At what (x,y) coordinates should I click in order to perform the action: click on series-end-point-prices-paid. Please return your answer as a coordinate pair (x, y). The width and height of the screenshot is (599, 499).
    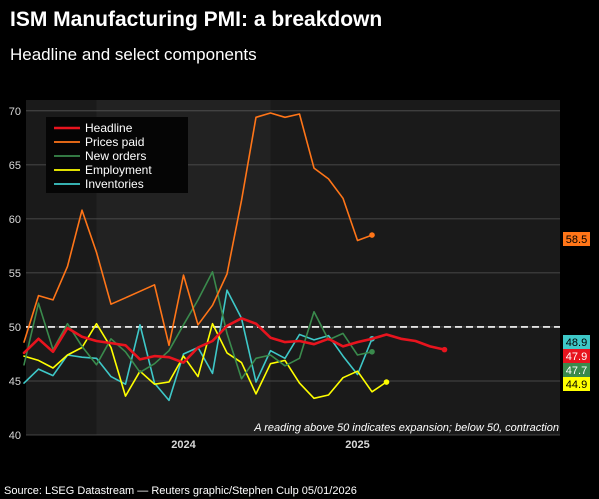
    Looking at the image, I should click on (372, 235).